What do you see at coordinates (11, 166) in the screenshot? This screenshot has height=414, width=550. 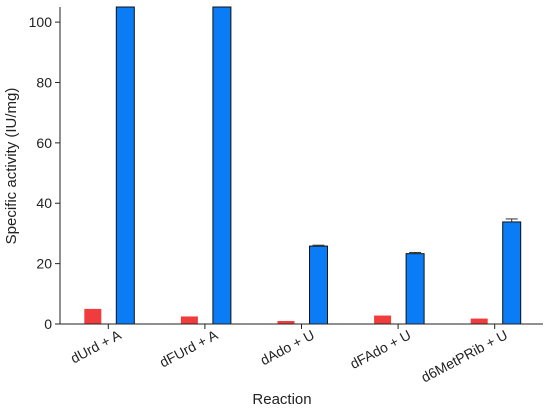 I see `y-axis-title: Specific activity (IU/mg)` at bounding box center [11, 166].